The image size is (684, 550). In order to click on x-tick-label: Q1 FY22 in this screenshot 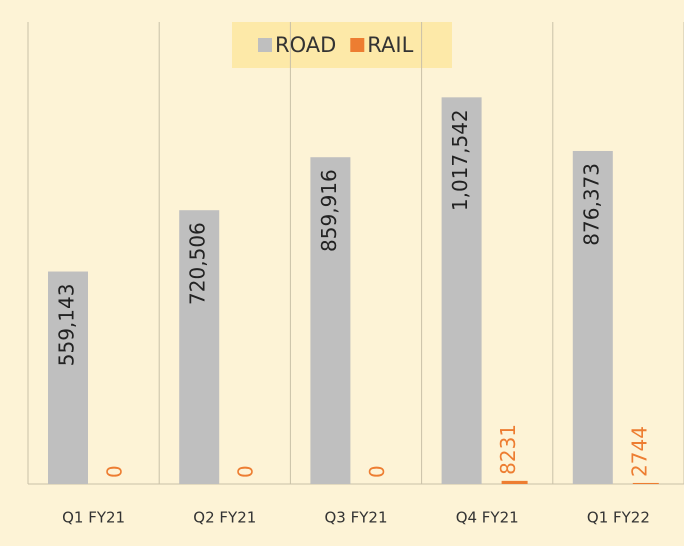, I will do `click(618, 518)`.